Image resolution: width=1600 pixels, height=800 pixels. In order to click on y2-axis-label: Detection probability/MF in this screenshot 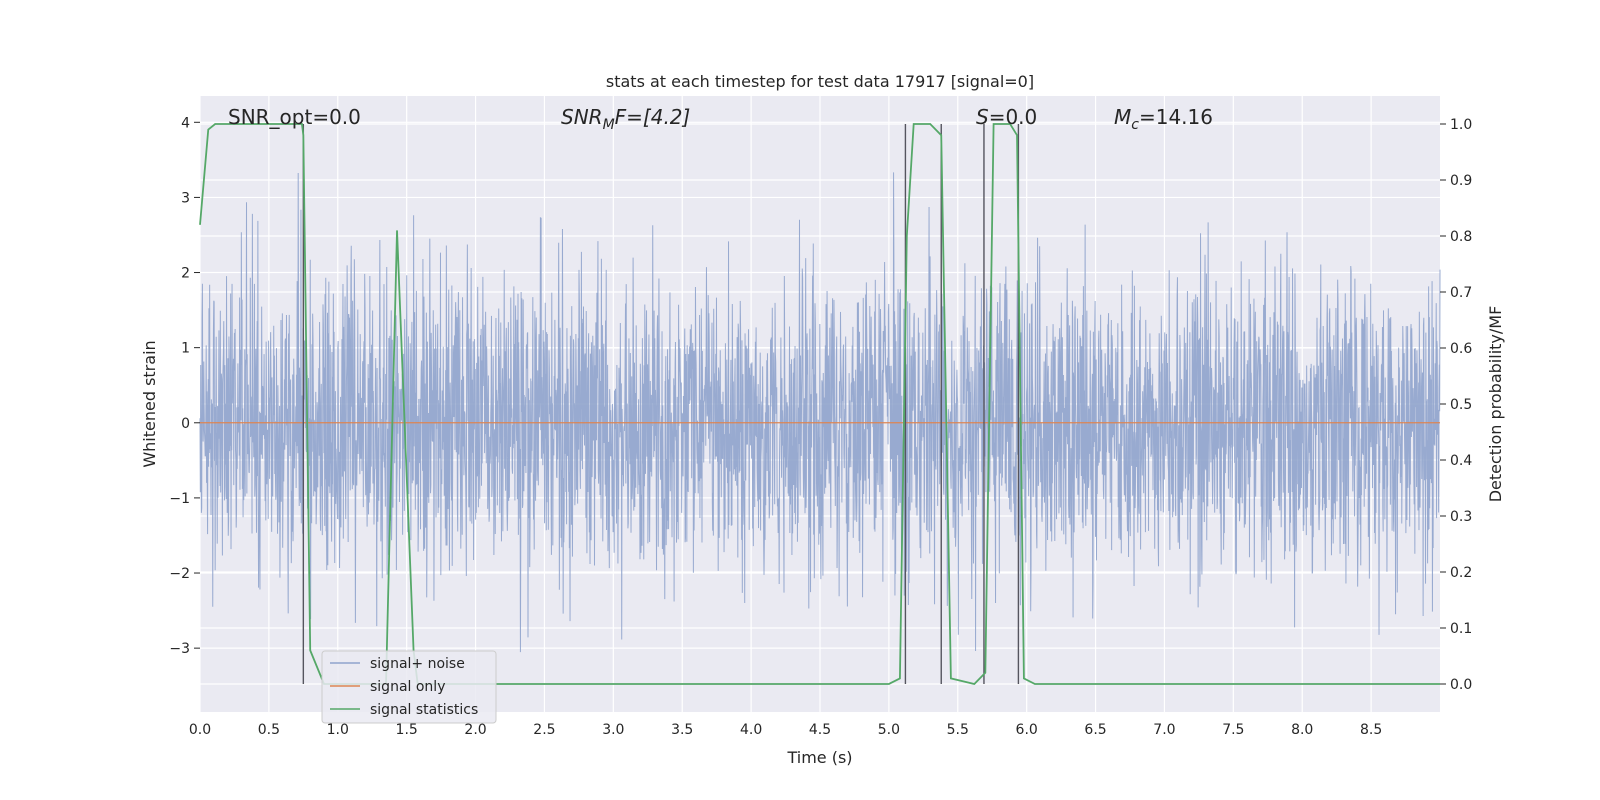, I will do `click(1495, 404)`.